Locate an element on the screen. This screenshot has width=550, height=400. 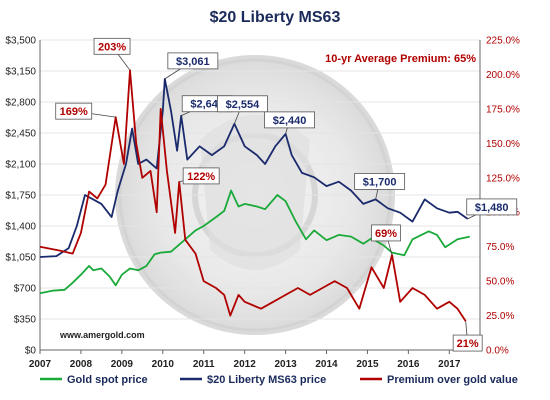
annotation-callout: $3,061 is located at coordinates (191, 66).